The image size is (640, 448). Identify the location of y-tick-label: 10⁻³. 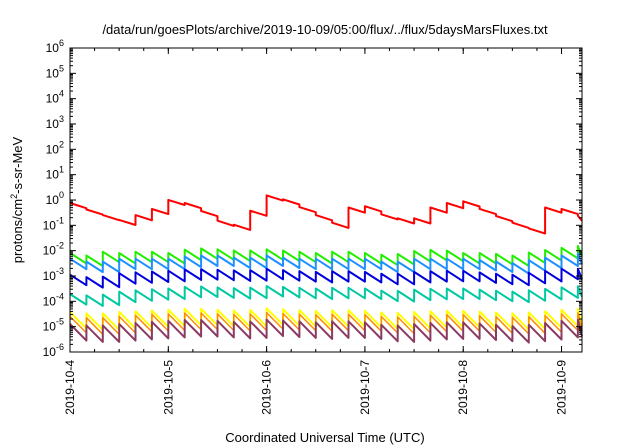
(53, 274).